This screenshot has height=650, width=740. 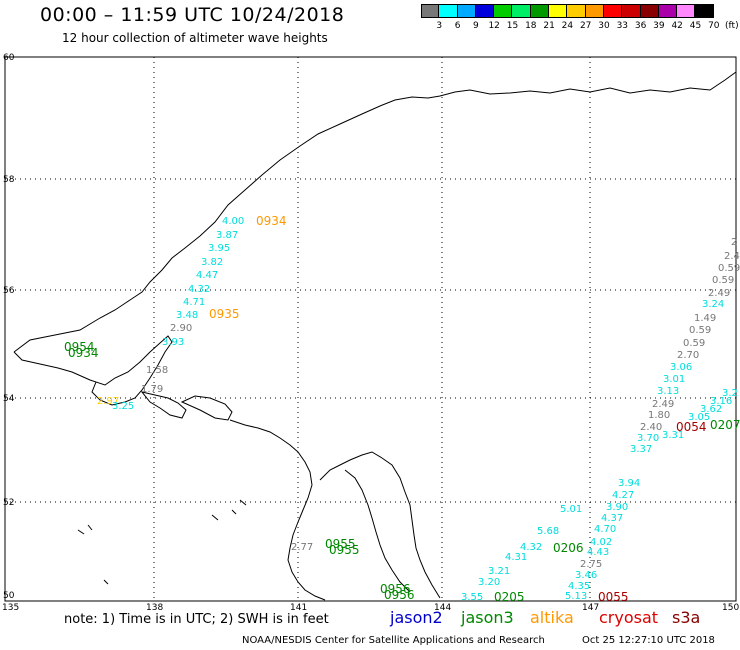 I want to click on page-title: 00:00 – 11:59 UTC 10/24/2018, so click(x=192, y=15).